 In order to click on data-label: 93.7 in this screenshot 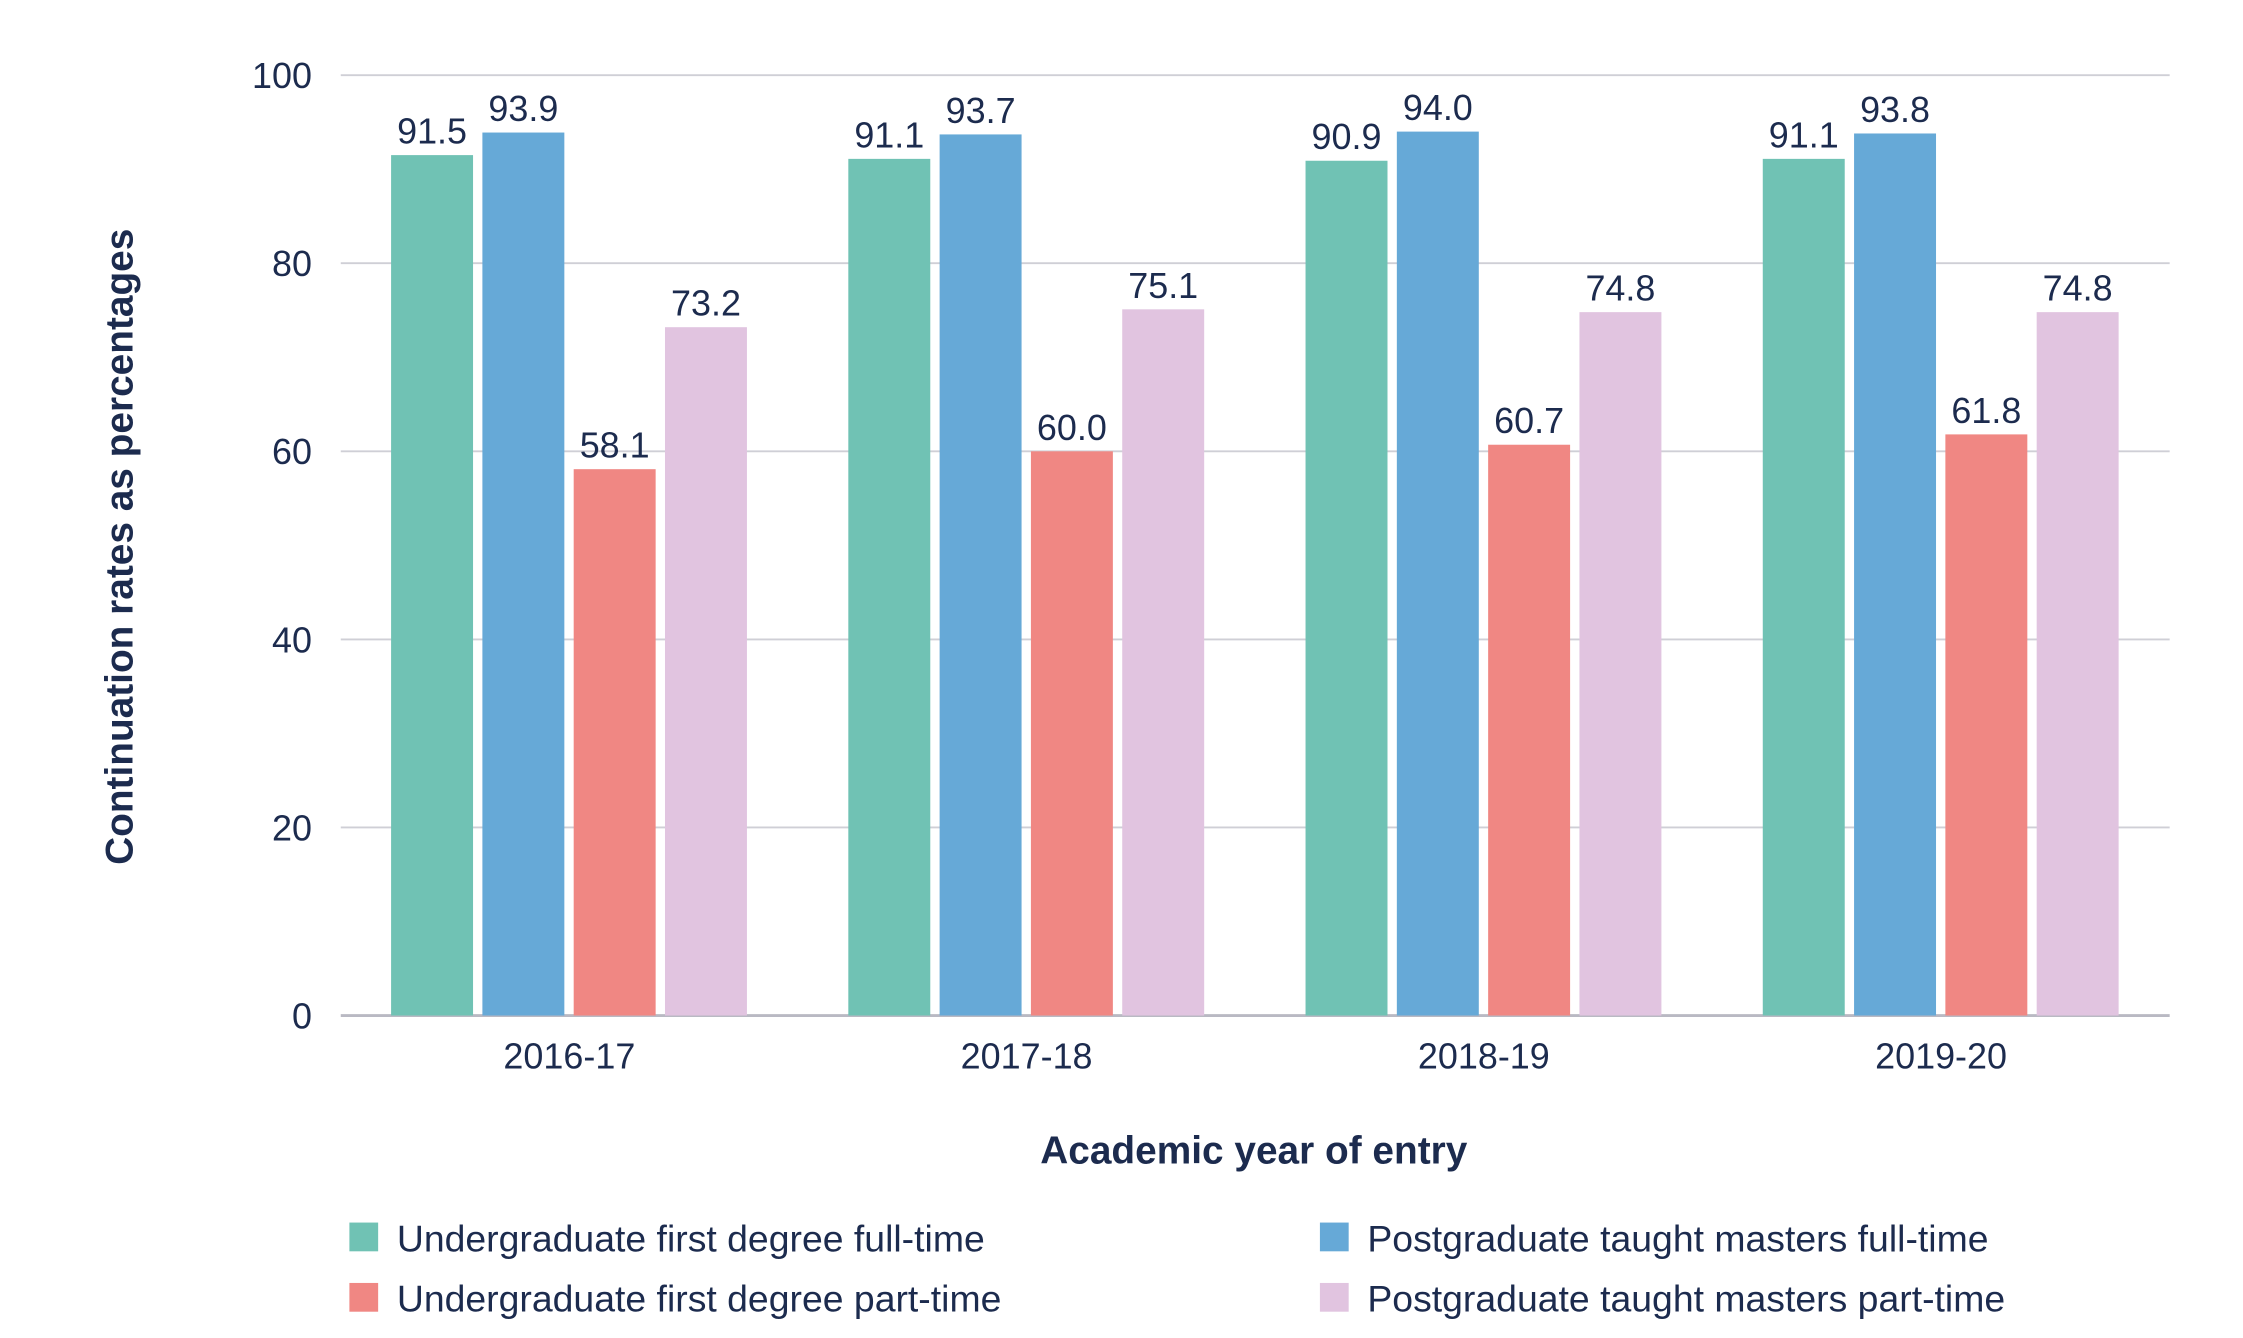, I will do `click(981, 110)`.